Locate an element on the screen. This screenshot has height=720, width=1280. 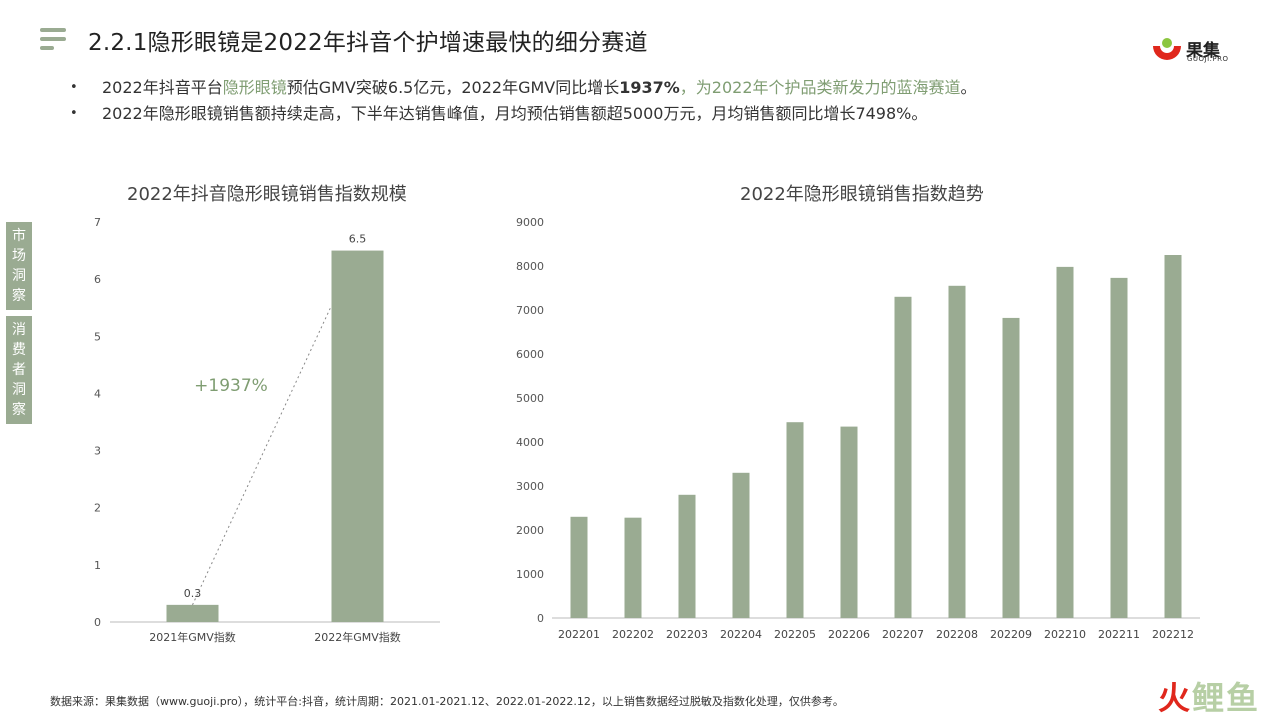
x-tick-label: 202204 is located at coordinates (741, 634).